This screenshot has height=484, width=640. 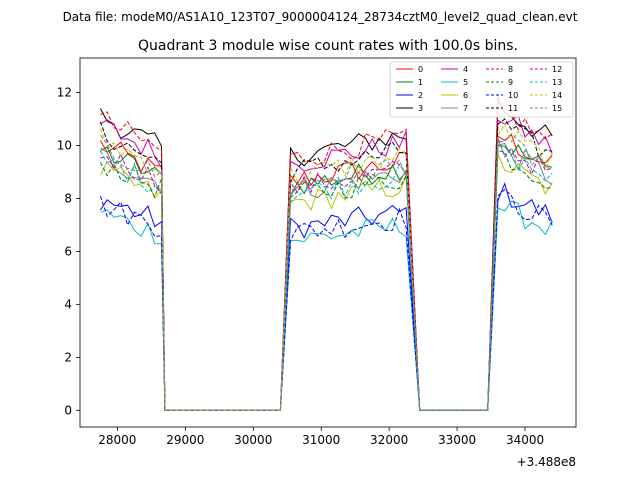 What do you see at coordinates (465, 69) in the screenshot?
I see `legend-label-4: 4` at bounding box center [465, 69].